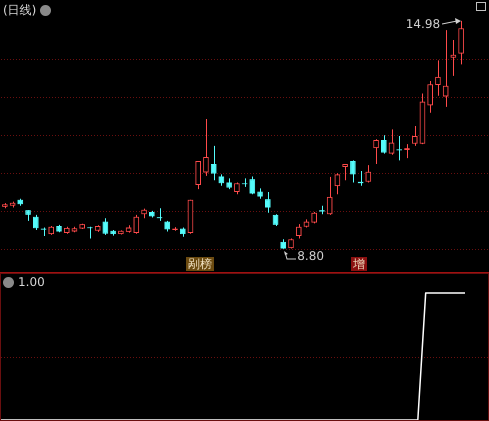 This screenshot has width=489, height=421. What do you see at coordinates (31, 282) in the screenshot?
I see `text: 1.00` at bounding box center [31, 282].